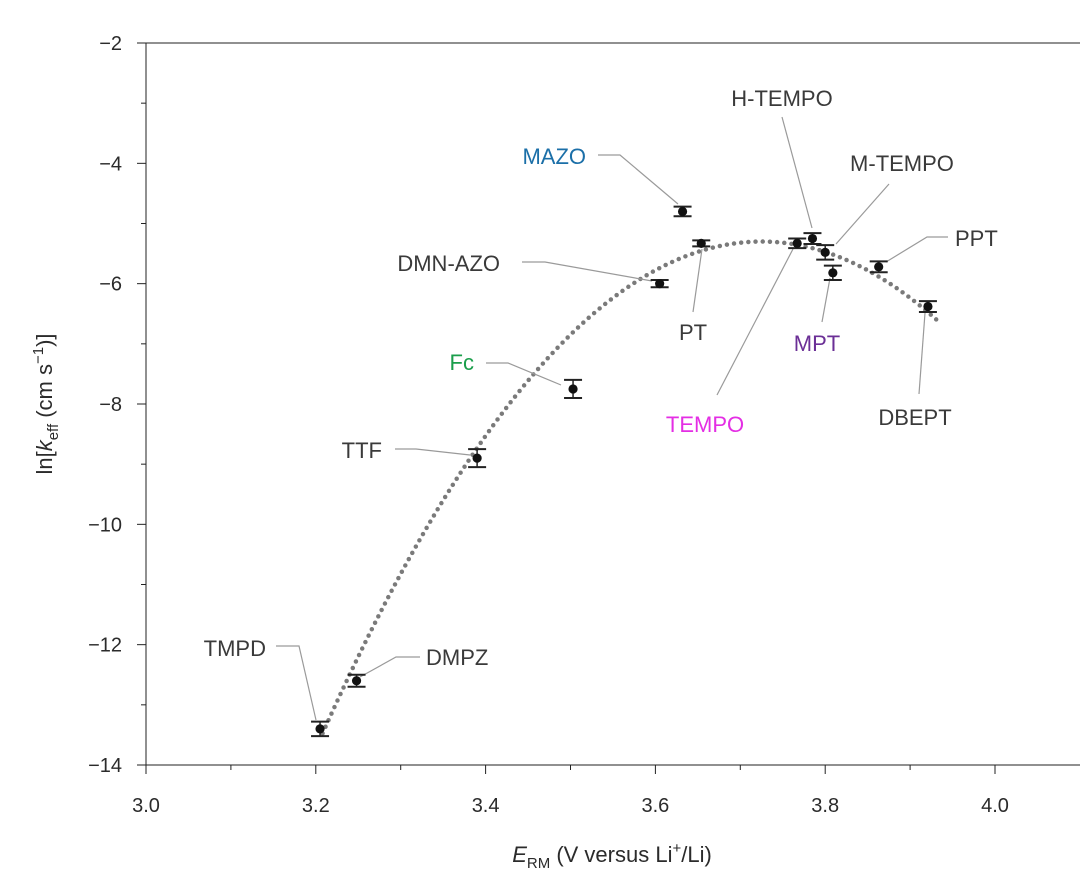 The height and width of the screenshot is (869, 1080). Describe the element at coordinates (638, 179) in the screenshot. I see `leader-line-mazo` at that location.